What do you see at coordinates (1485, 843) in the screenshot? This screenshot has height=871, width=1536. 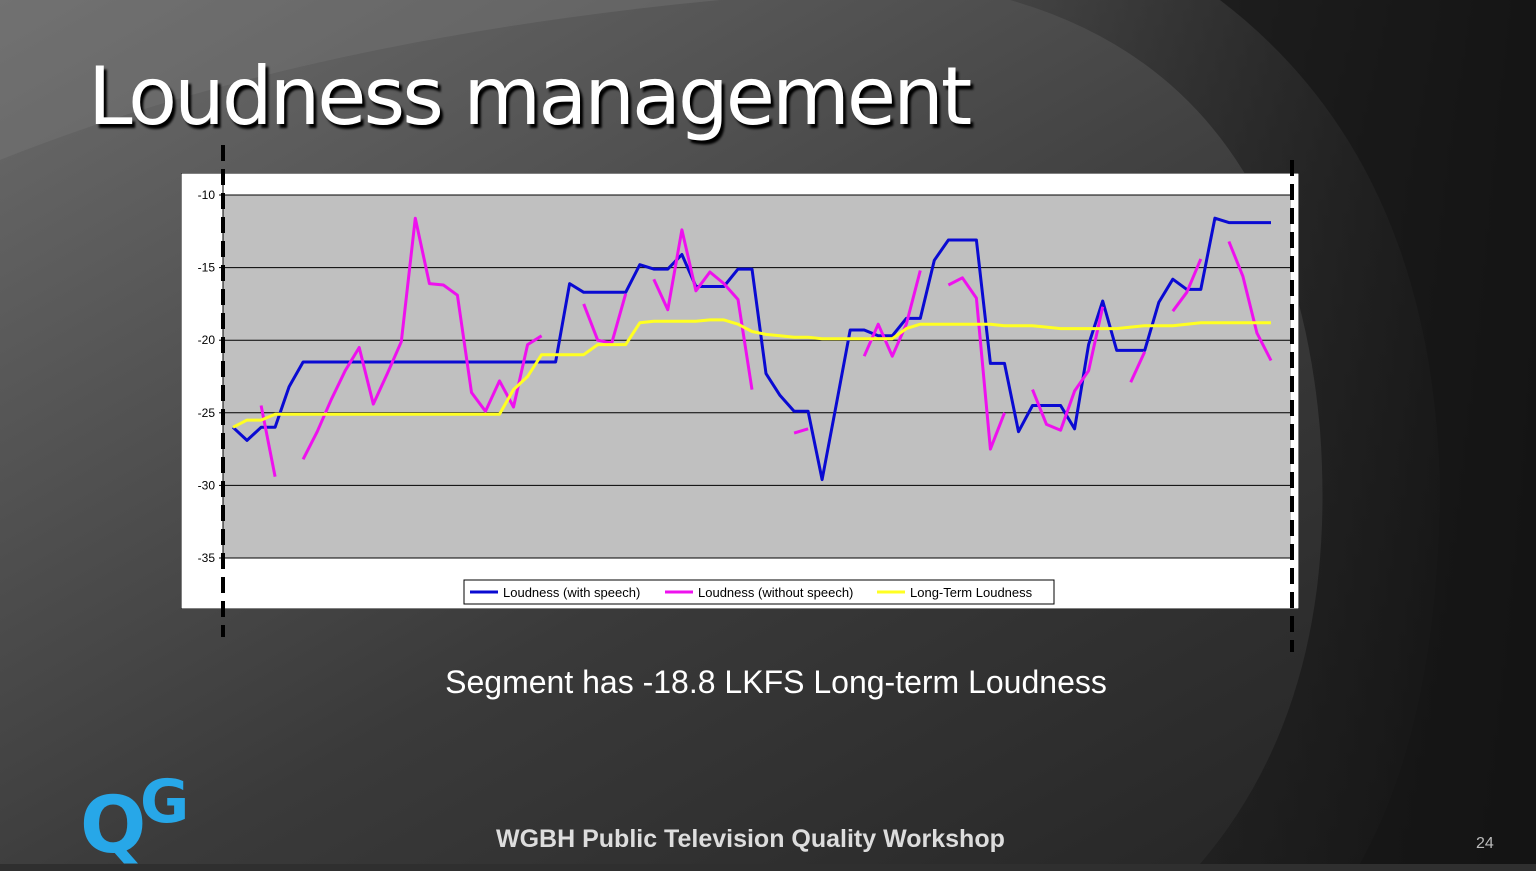 I see `slide-number: 24` at bounding box center [1485, 843].